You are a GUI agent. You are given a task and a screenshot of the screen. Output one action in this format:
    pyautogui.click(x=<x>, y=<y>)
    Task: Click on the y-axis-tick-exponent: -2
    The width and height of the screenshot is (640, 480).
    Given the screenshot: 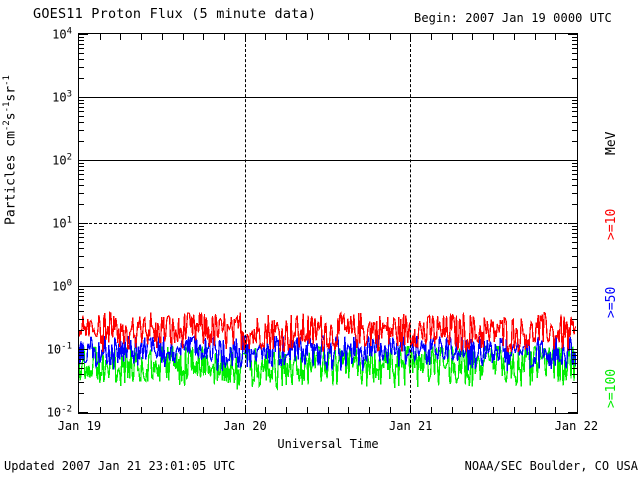 What is the action you would take?
    pyautogui.click(x=66, y=409)
    